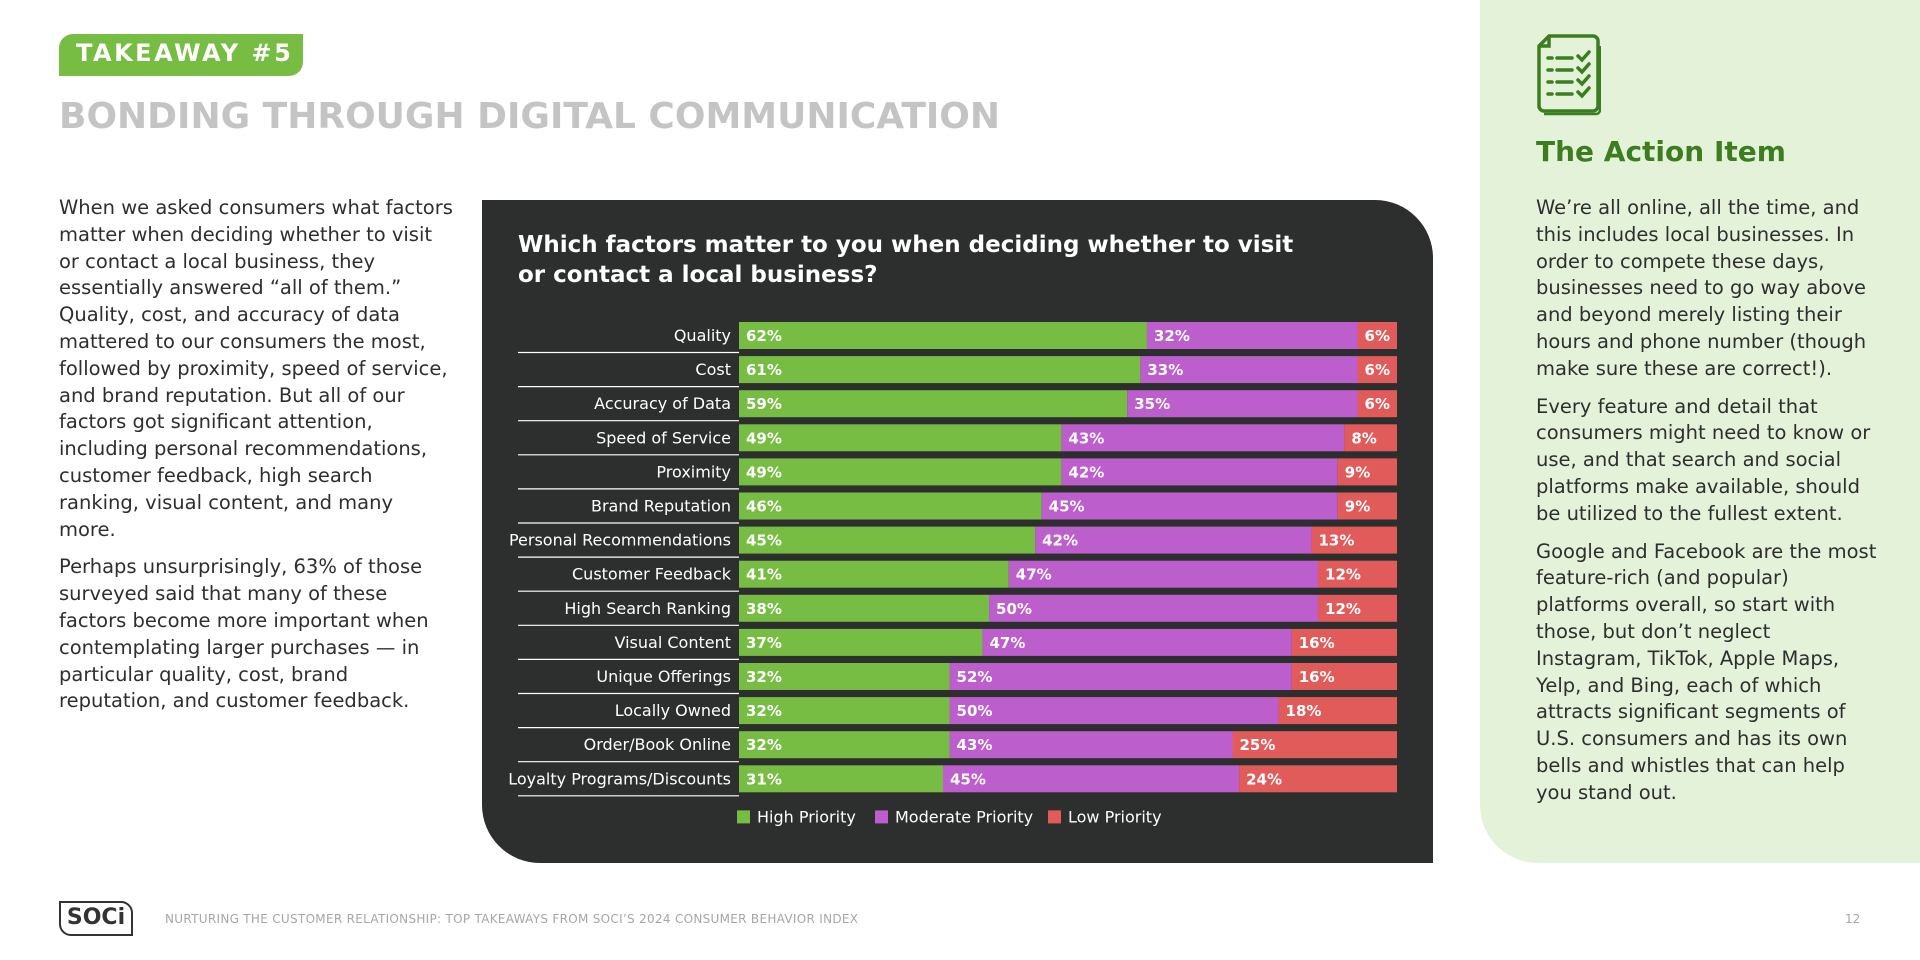 This screenshot has height=960, width=1920. What do you see at coordinates (96, 918) in the screenshot?
I see `soci-logo: SOCi` at bounding box center [96, 918].